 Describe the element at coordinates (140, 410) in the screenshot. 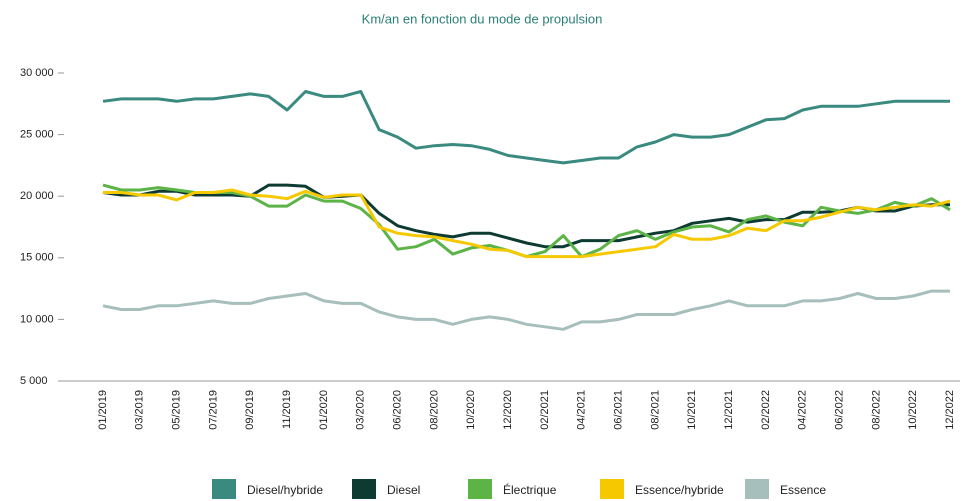

I see `x-tick-label: 03/2019` at that location.